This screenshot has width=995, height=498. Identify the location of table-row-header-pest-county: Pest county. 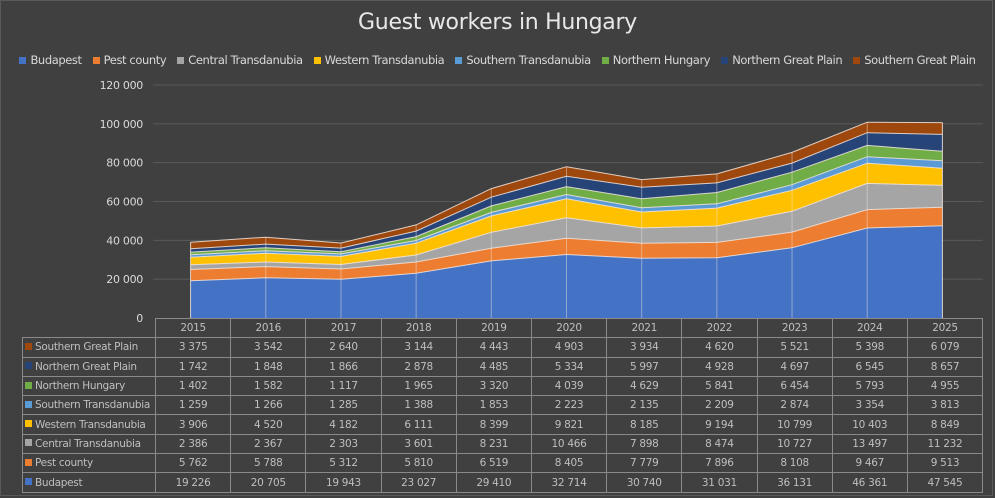
(89, 463).